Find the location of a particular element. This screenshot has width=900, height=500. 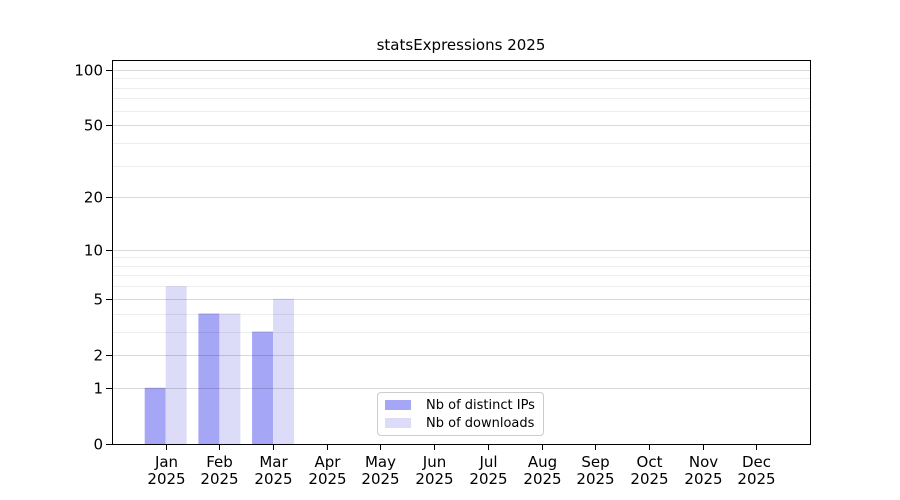

y-tick-label: 5 is located at coordinates (98, 300).